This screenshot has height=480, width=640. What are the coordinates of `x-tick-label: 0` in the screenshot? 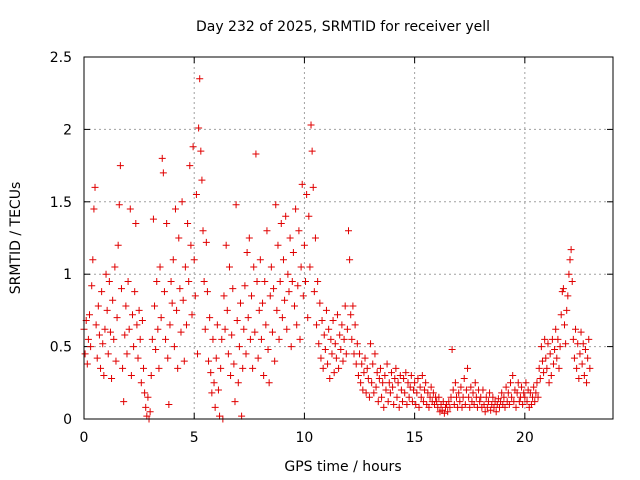 It's located at (84, 438).